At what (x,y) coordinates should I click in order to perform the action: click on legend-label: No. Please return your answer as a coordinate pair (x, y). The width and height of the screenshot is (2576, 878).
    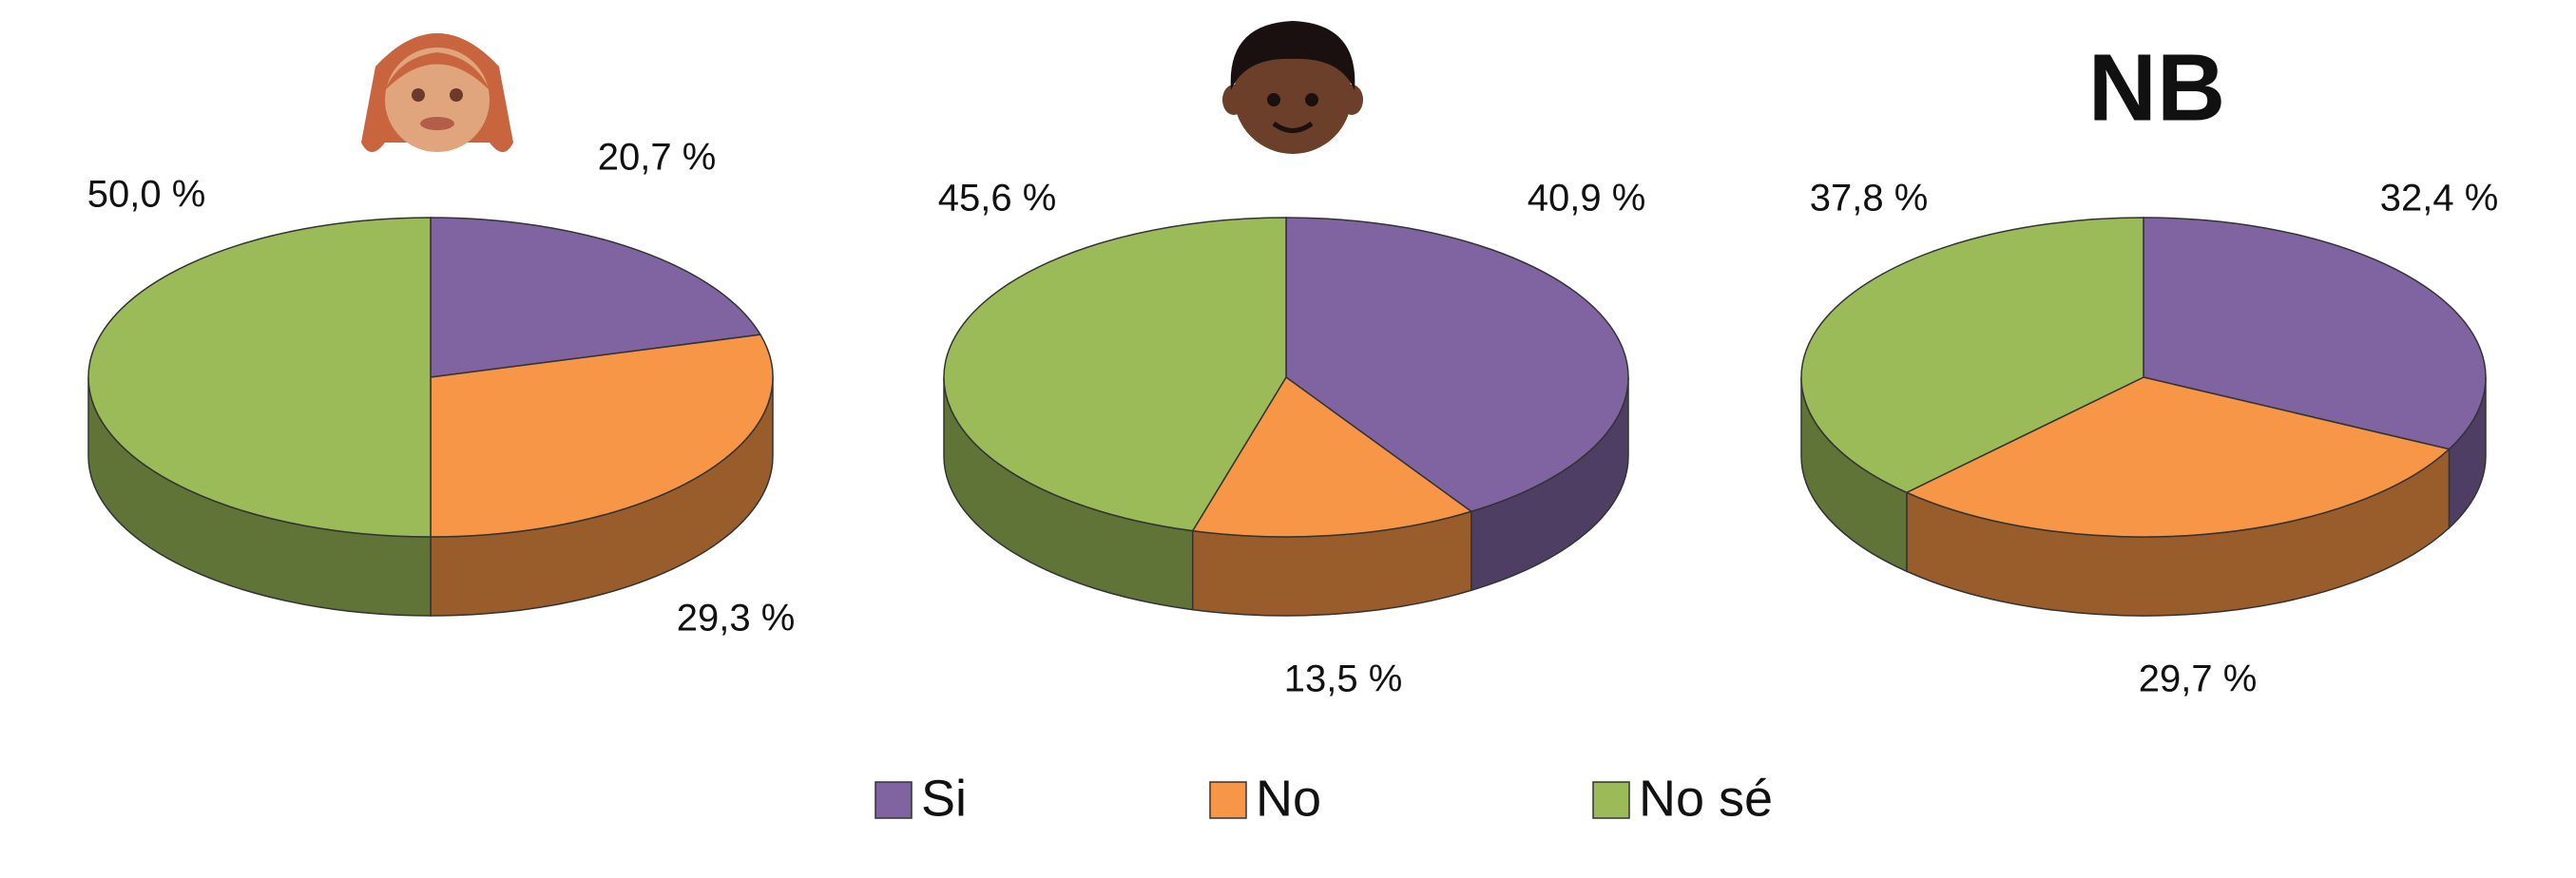
    Looking at the image, I should click on (1289, 798).